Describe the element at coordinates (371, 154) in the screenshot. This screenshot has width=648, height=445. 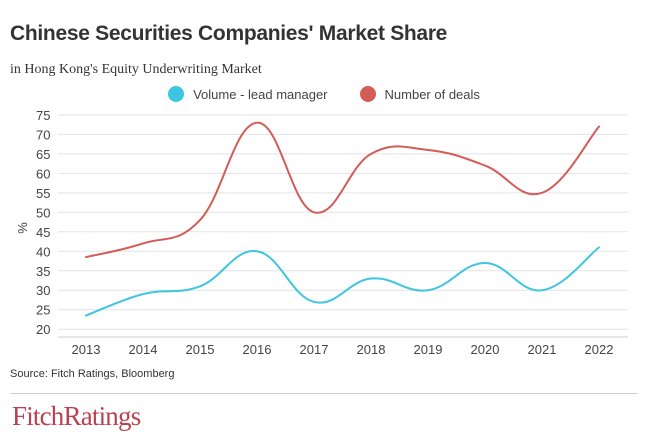
I see `data-point-deals-2018` at that location.